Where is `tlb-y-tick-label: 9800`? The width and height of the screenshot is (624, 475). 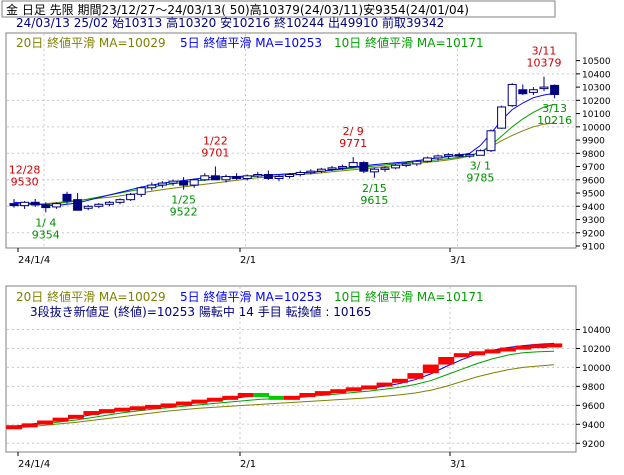
tlb-y-tick-label: 9800 is located at coordinates (593, 388).